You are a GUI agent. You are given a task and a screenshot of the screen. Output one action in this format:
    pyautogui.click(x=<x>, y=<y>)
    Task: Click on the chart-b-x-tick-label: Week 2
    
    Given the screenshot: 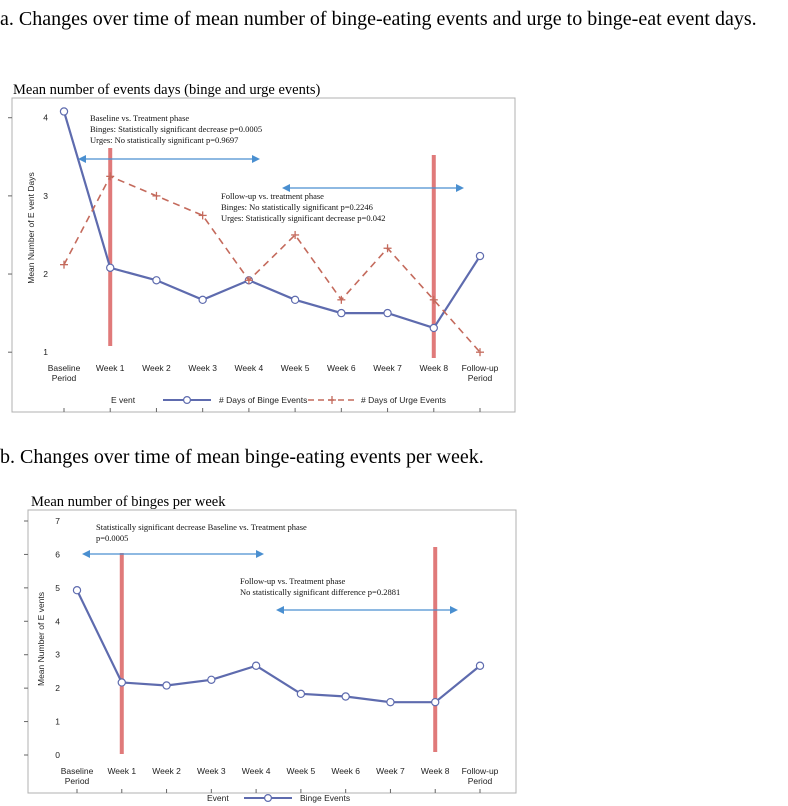 What is the action you would take?
    pyautogui.click(x=166, y=771)
    